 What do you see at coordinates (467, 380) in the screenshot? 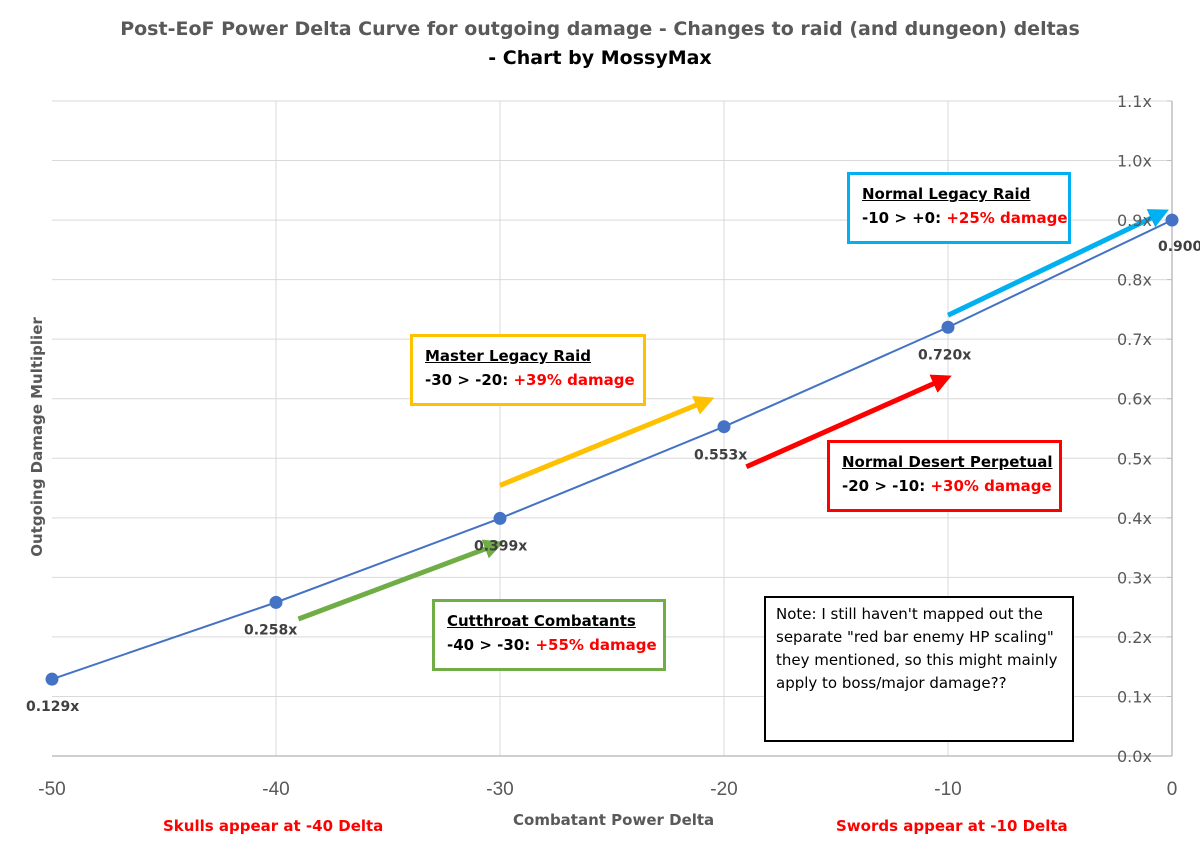
I see `callout-master-range: -30 > -20:` at bounding box center [467, 380].